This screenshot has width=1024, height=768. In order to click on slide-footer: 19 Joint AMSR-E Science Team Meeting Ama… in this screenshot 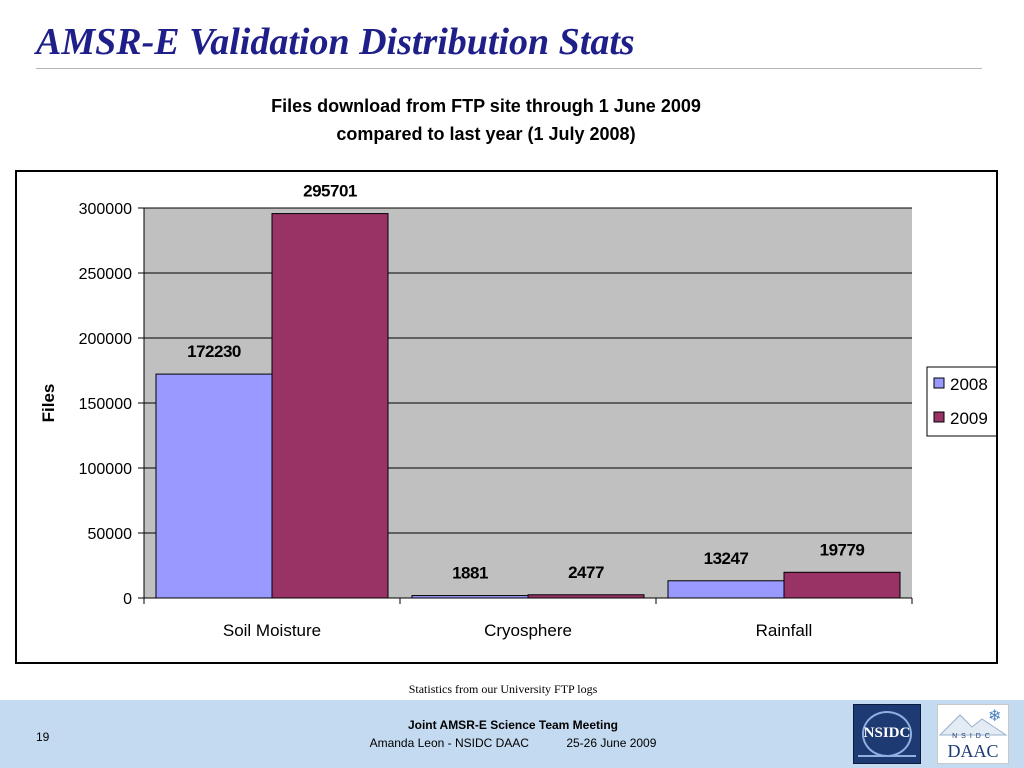, I will do `click(512, 734)`.